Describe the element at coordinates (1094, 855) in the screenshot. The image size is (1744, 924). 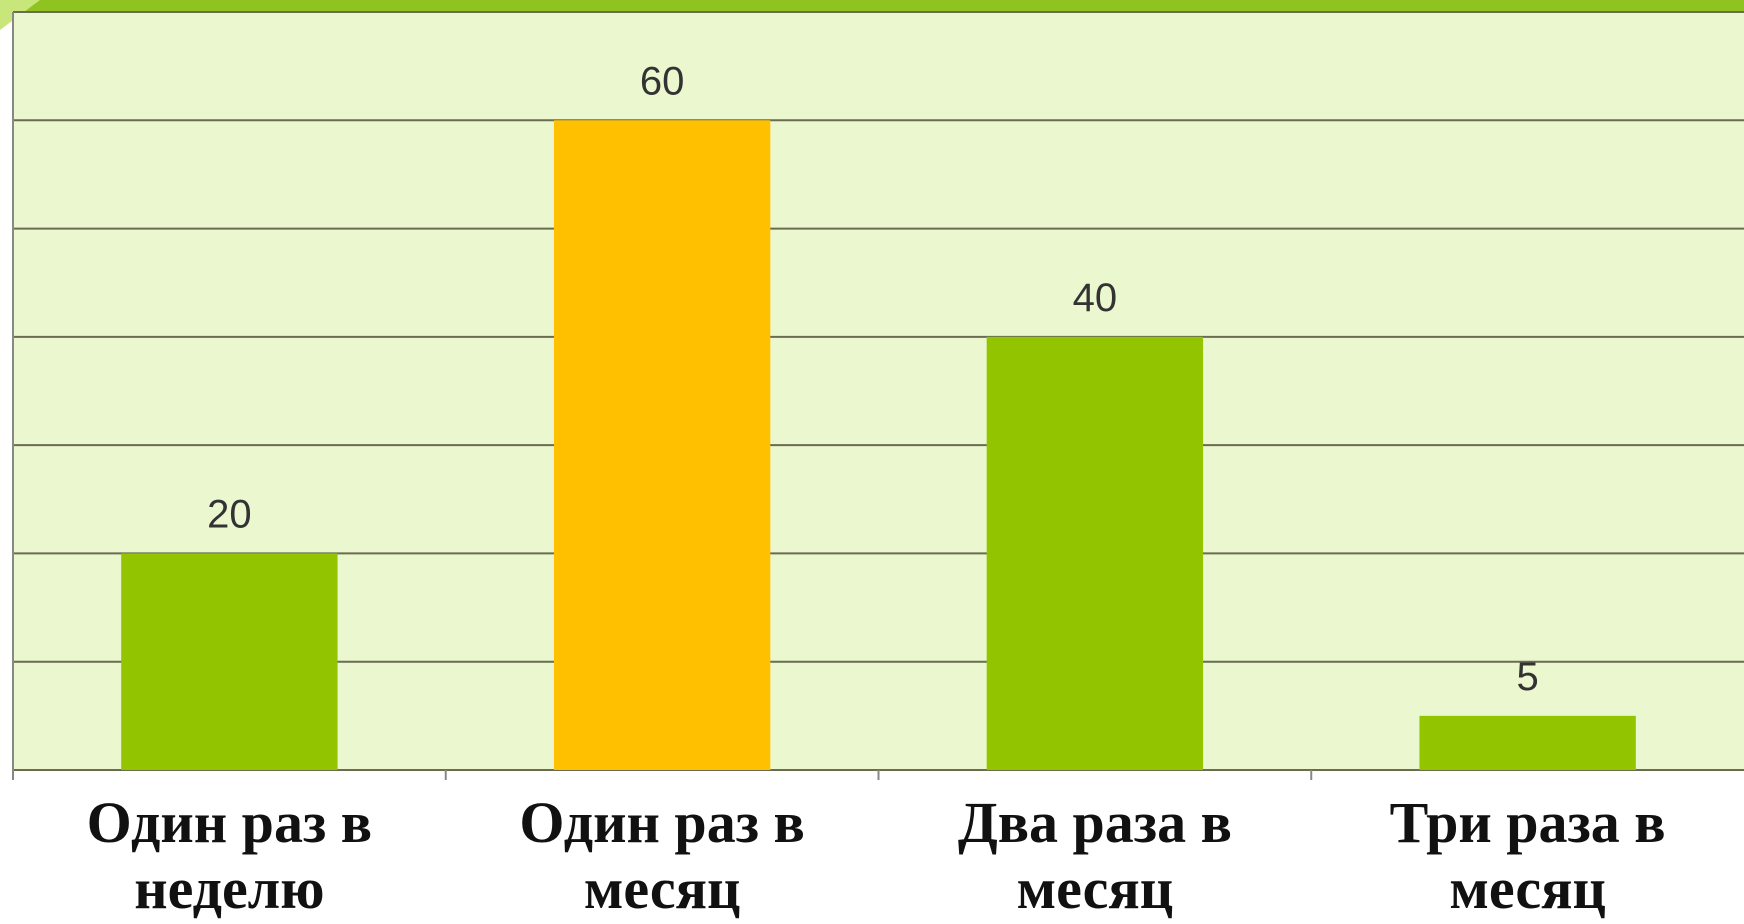
I see `x-tick-label: Два раза в месяц` at that location.